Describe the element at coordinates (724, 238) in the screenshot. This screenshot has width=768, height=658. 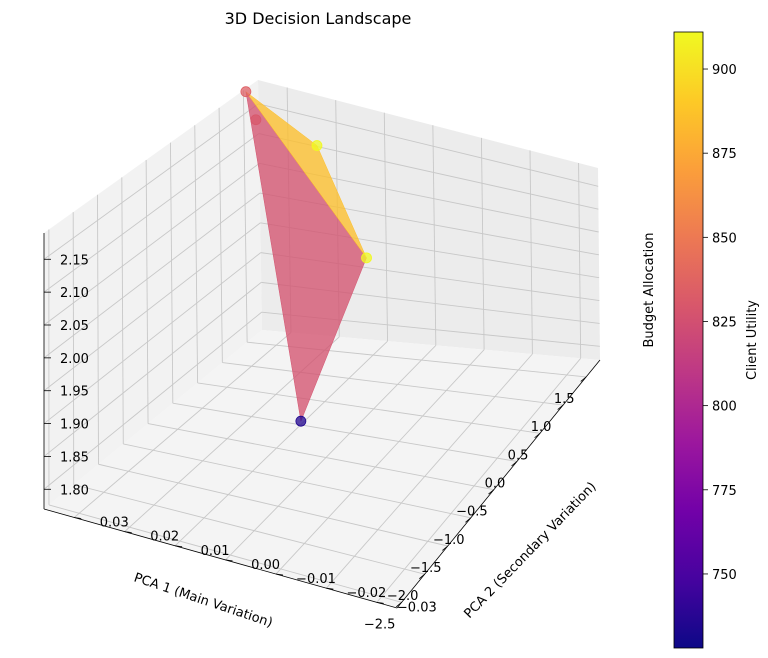
I see `colorbar-tick-label: 850` at that location.